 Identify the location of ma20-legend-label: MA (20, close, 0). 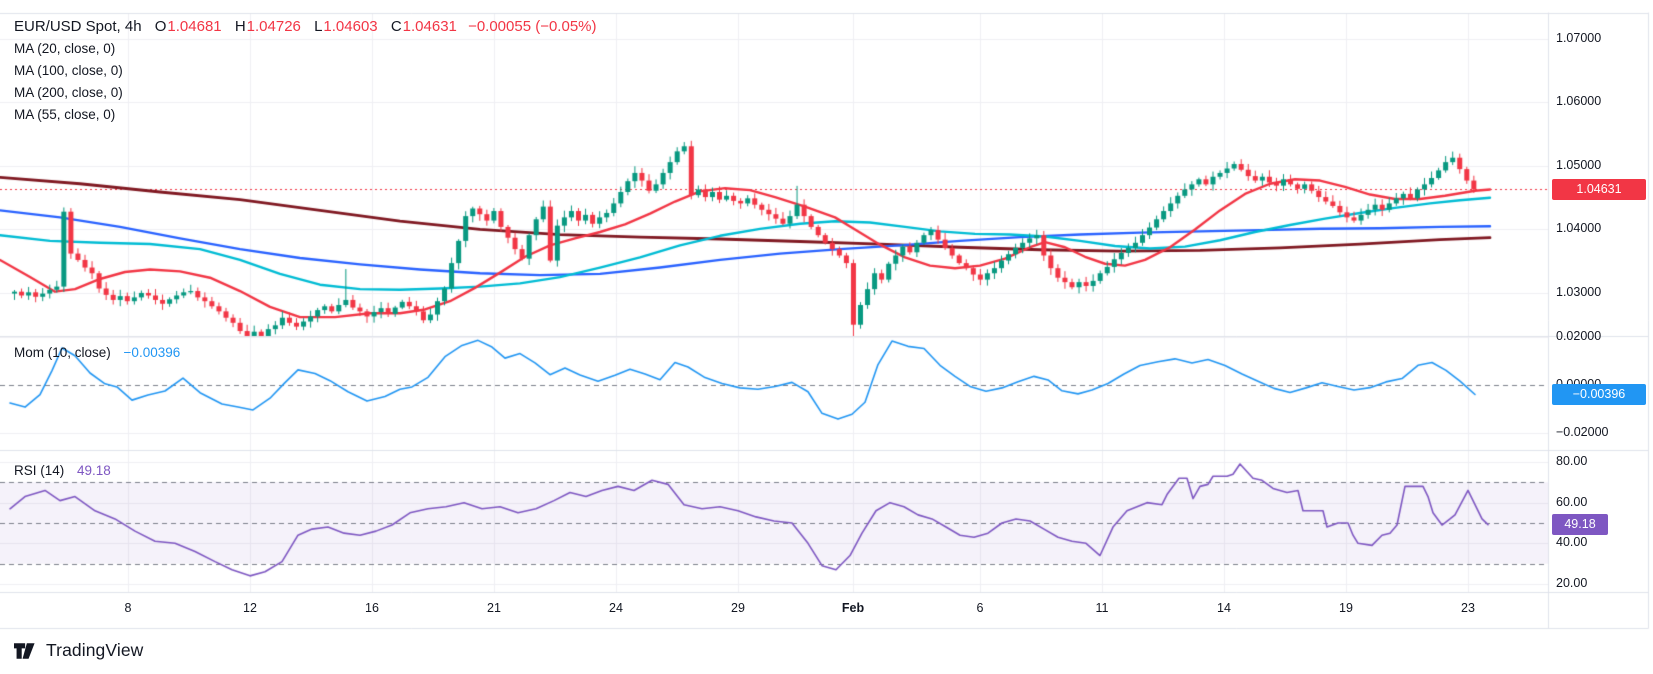
(65, 48).